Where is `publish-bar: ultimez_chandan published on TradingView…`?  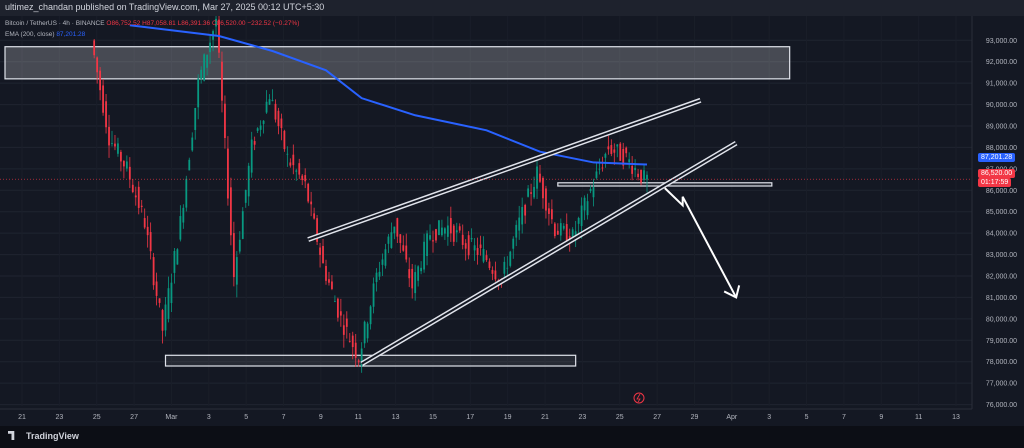
publish-bar: ultimez_chandan published on TradingView… is located at coordinates (512, 8).